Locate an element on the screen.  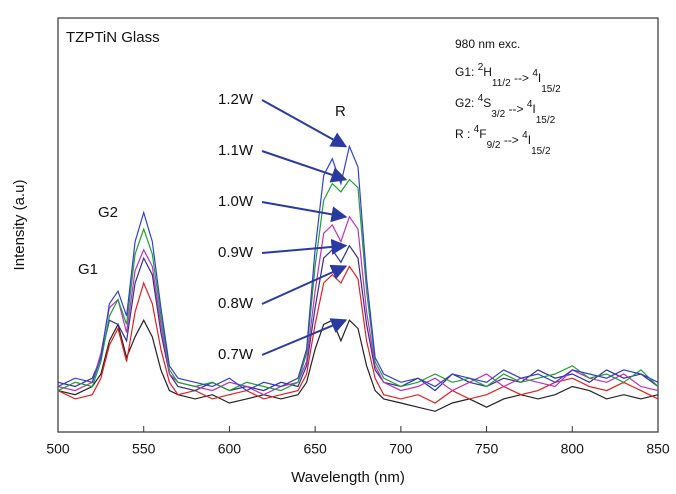
transition-label: R : 4F9/2 --> 4I15/2 is located at coordinates (503, 140).